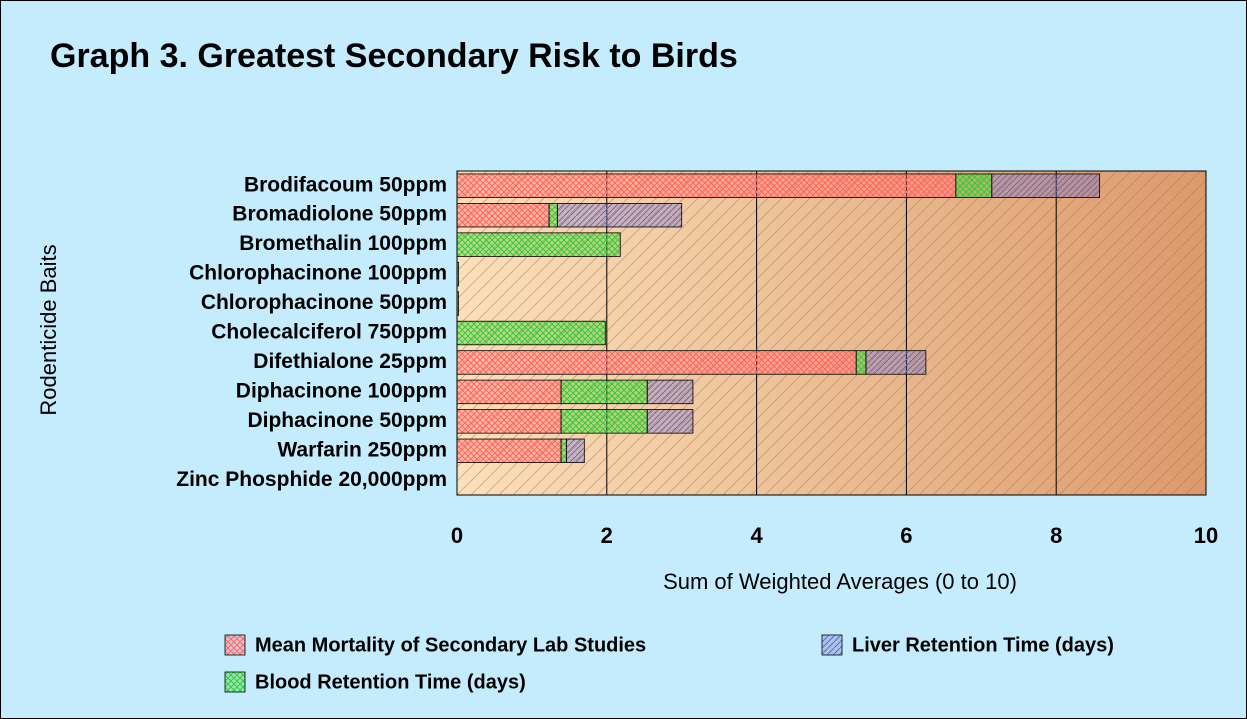 The image size is (1247, 719). I want to click on y-tick-label: Warfarin 250ppm, so click(362, 449).